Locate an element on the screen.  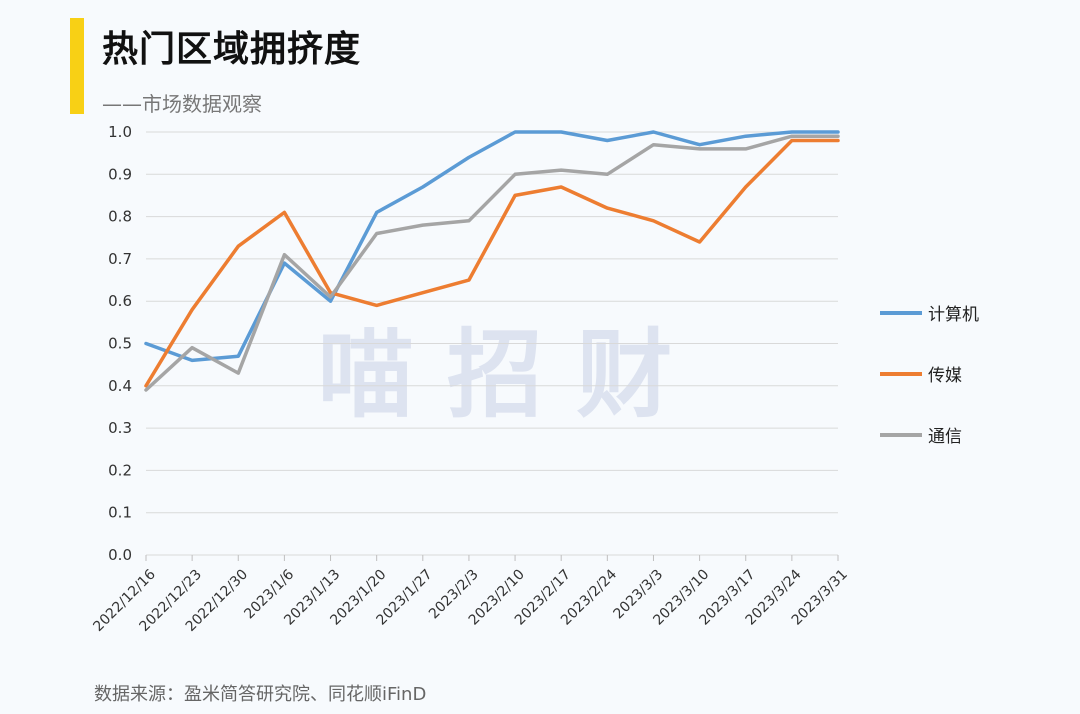
y-tick-label: 0.9 is located at coordinates (120, 174).